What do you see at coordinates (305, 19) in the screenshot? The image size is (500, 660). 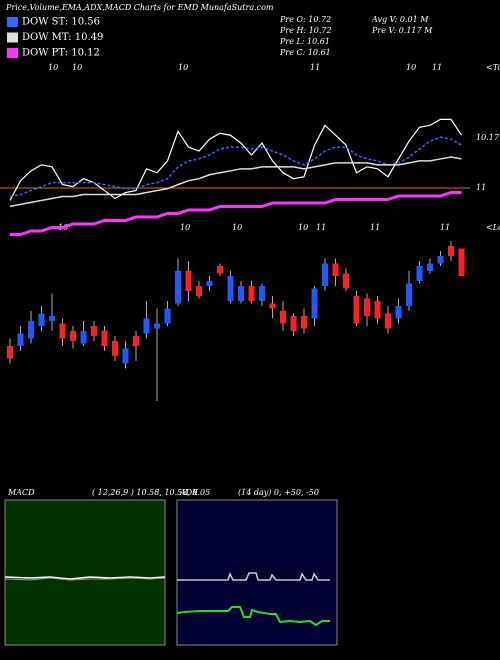 I see `info-text: Pre O: 10.72` at bounding box center [305, 19].